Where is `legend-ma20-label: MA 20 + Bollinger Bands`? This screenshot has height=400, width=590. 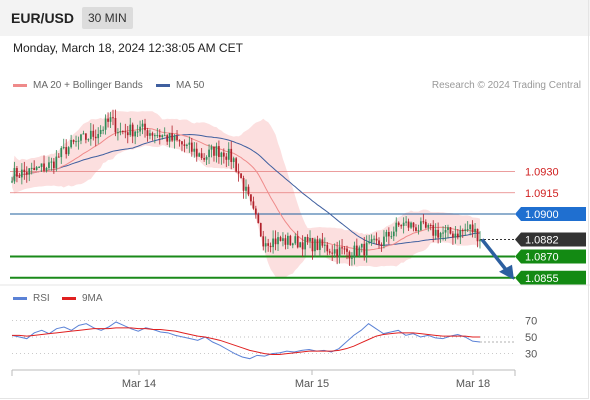 legend-ma20-label: MA 20 + Bollinger Bands is located at coordinates (88, 85).